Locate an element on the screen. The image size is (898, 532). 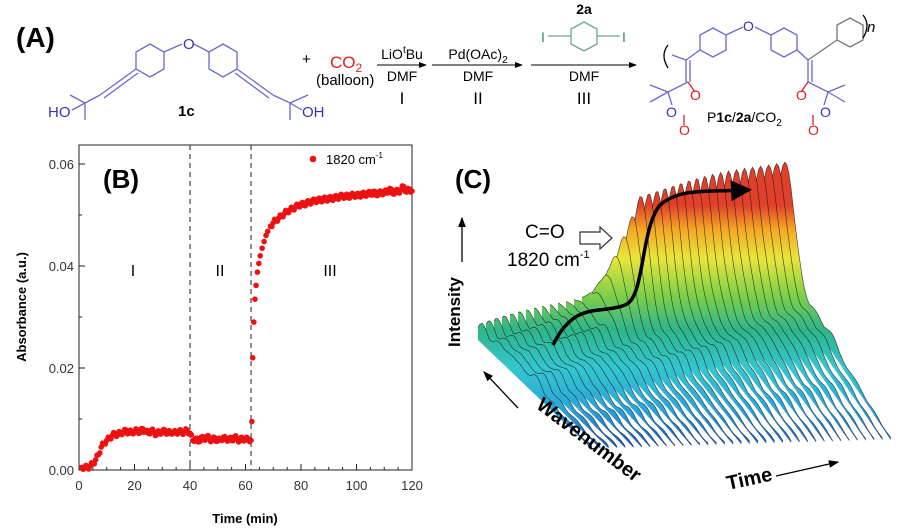
ether-oxygen-label: O is located at coordinates (189, 44).